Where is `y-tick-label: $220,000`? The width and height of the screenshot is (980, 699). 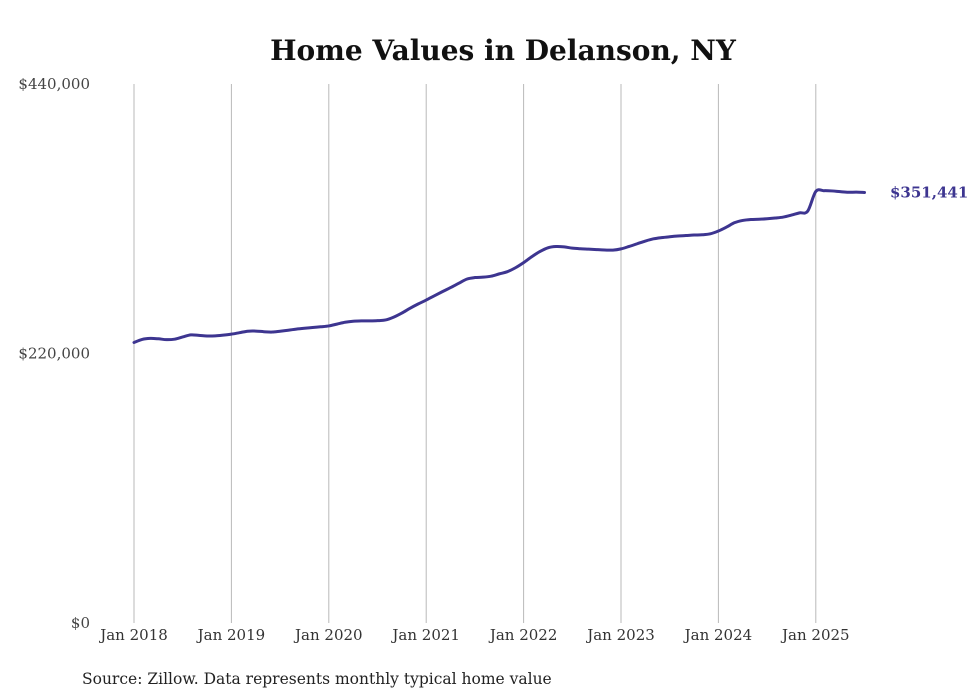 y-tick-label: $220,000 is located at coordinates (54, 354).